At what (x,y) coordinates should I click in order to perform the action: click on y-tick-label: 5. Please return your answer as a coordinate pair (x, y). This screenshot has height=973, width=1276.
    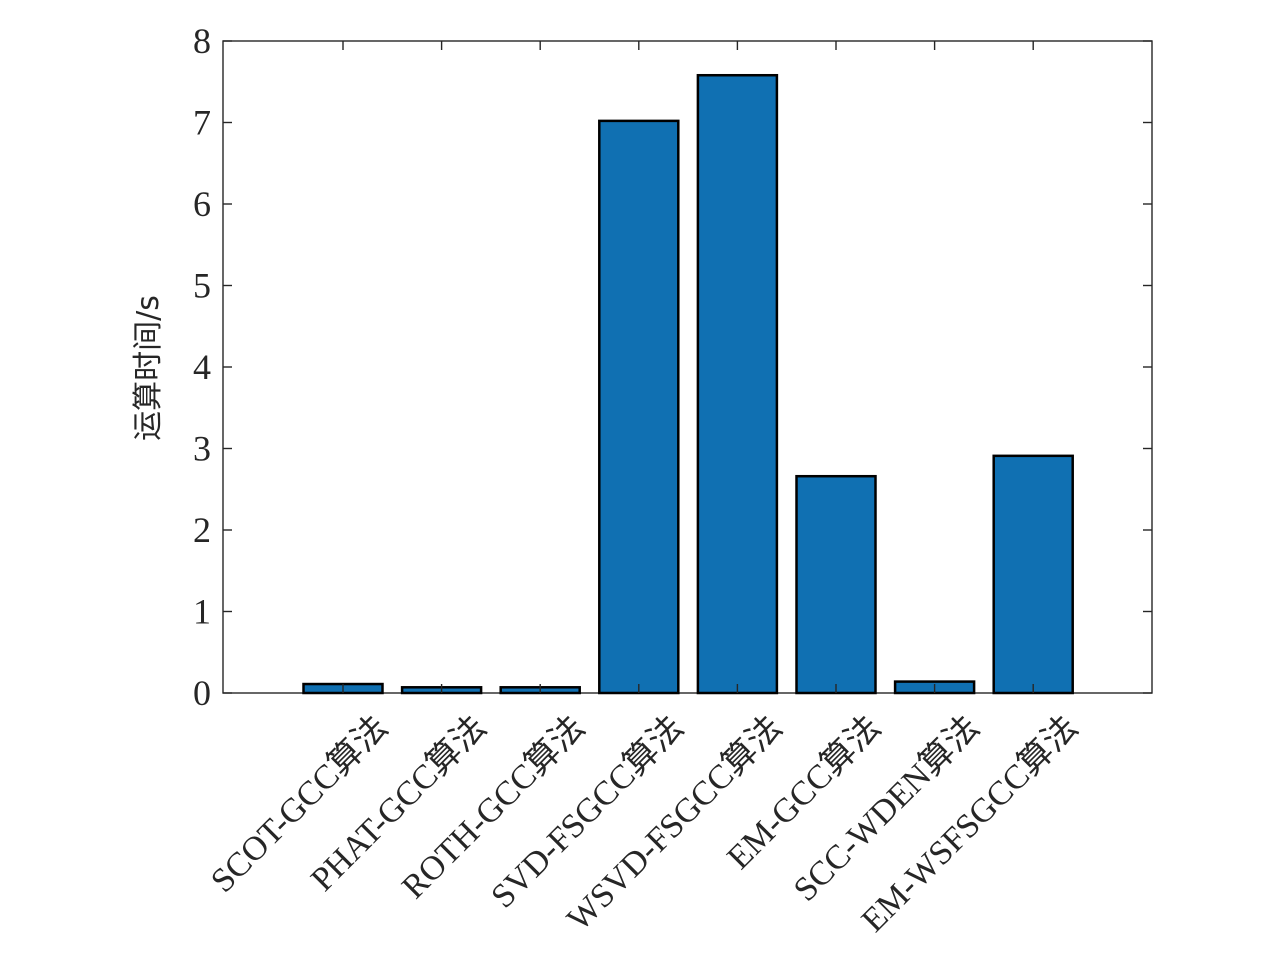
    Looking at the image, I should click on (202, 286).